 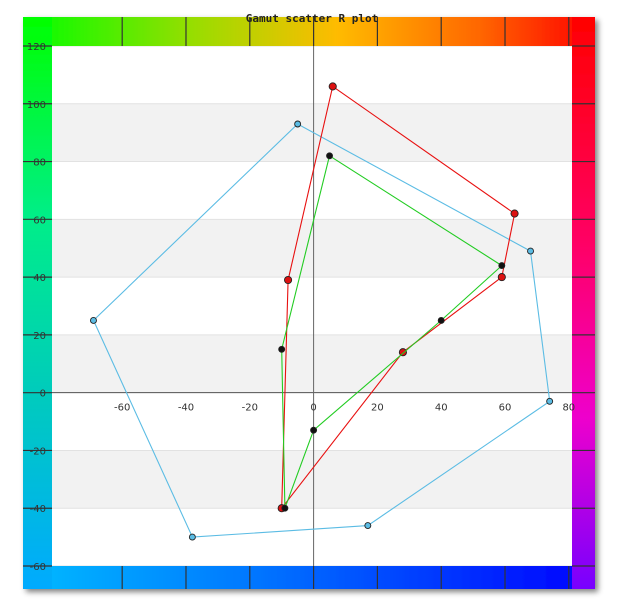 I want to click on x-tick-label: -40, so click(x=186, y=408).